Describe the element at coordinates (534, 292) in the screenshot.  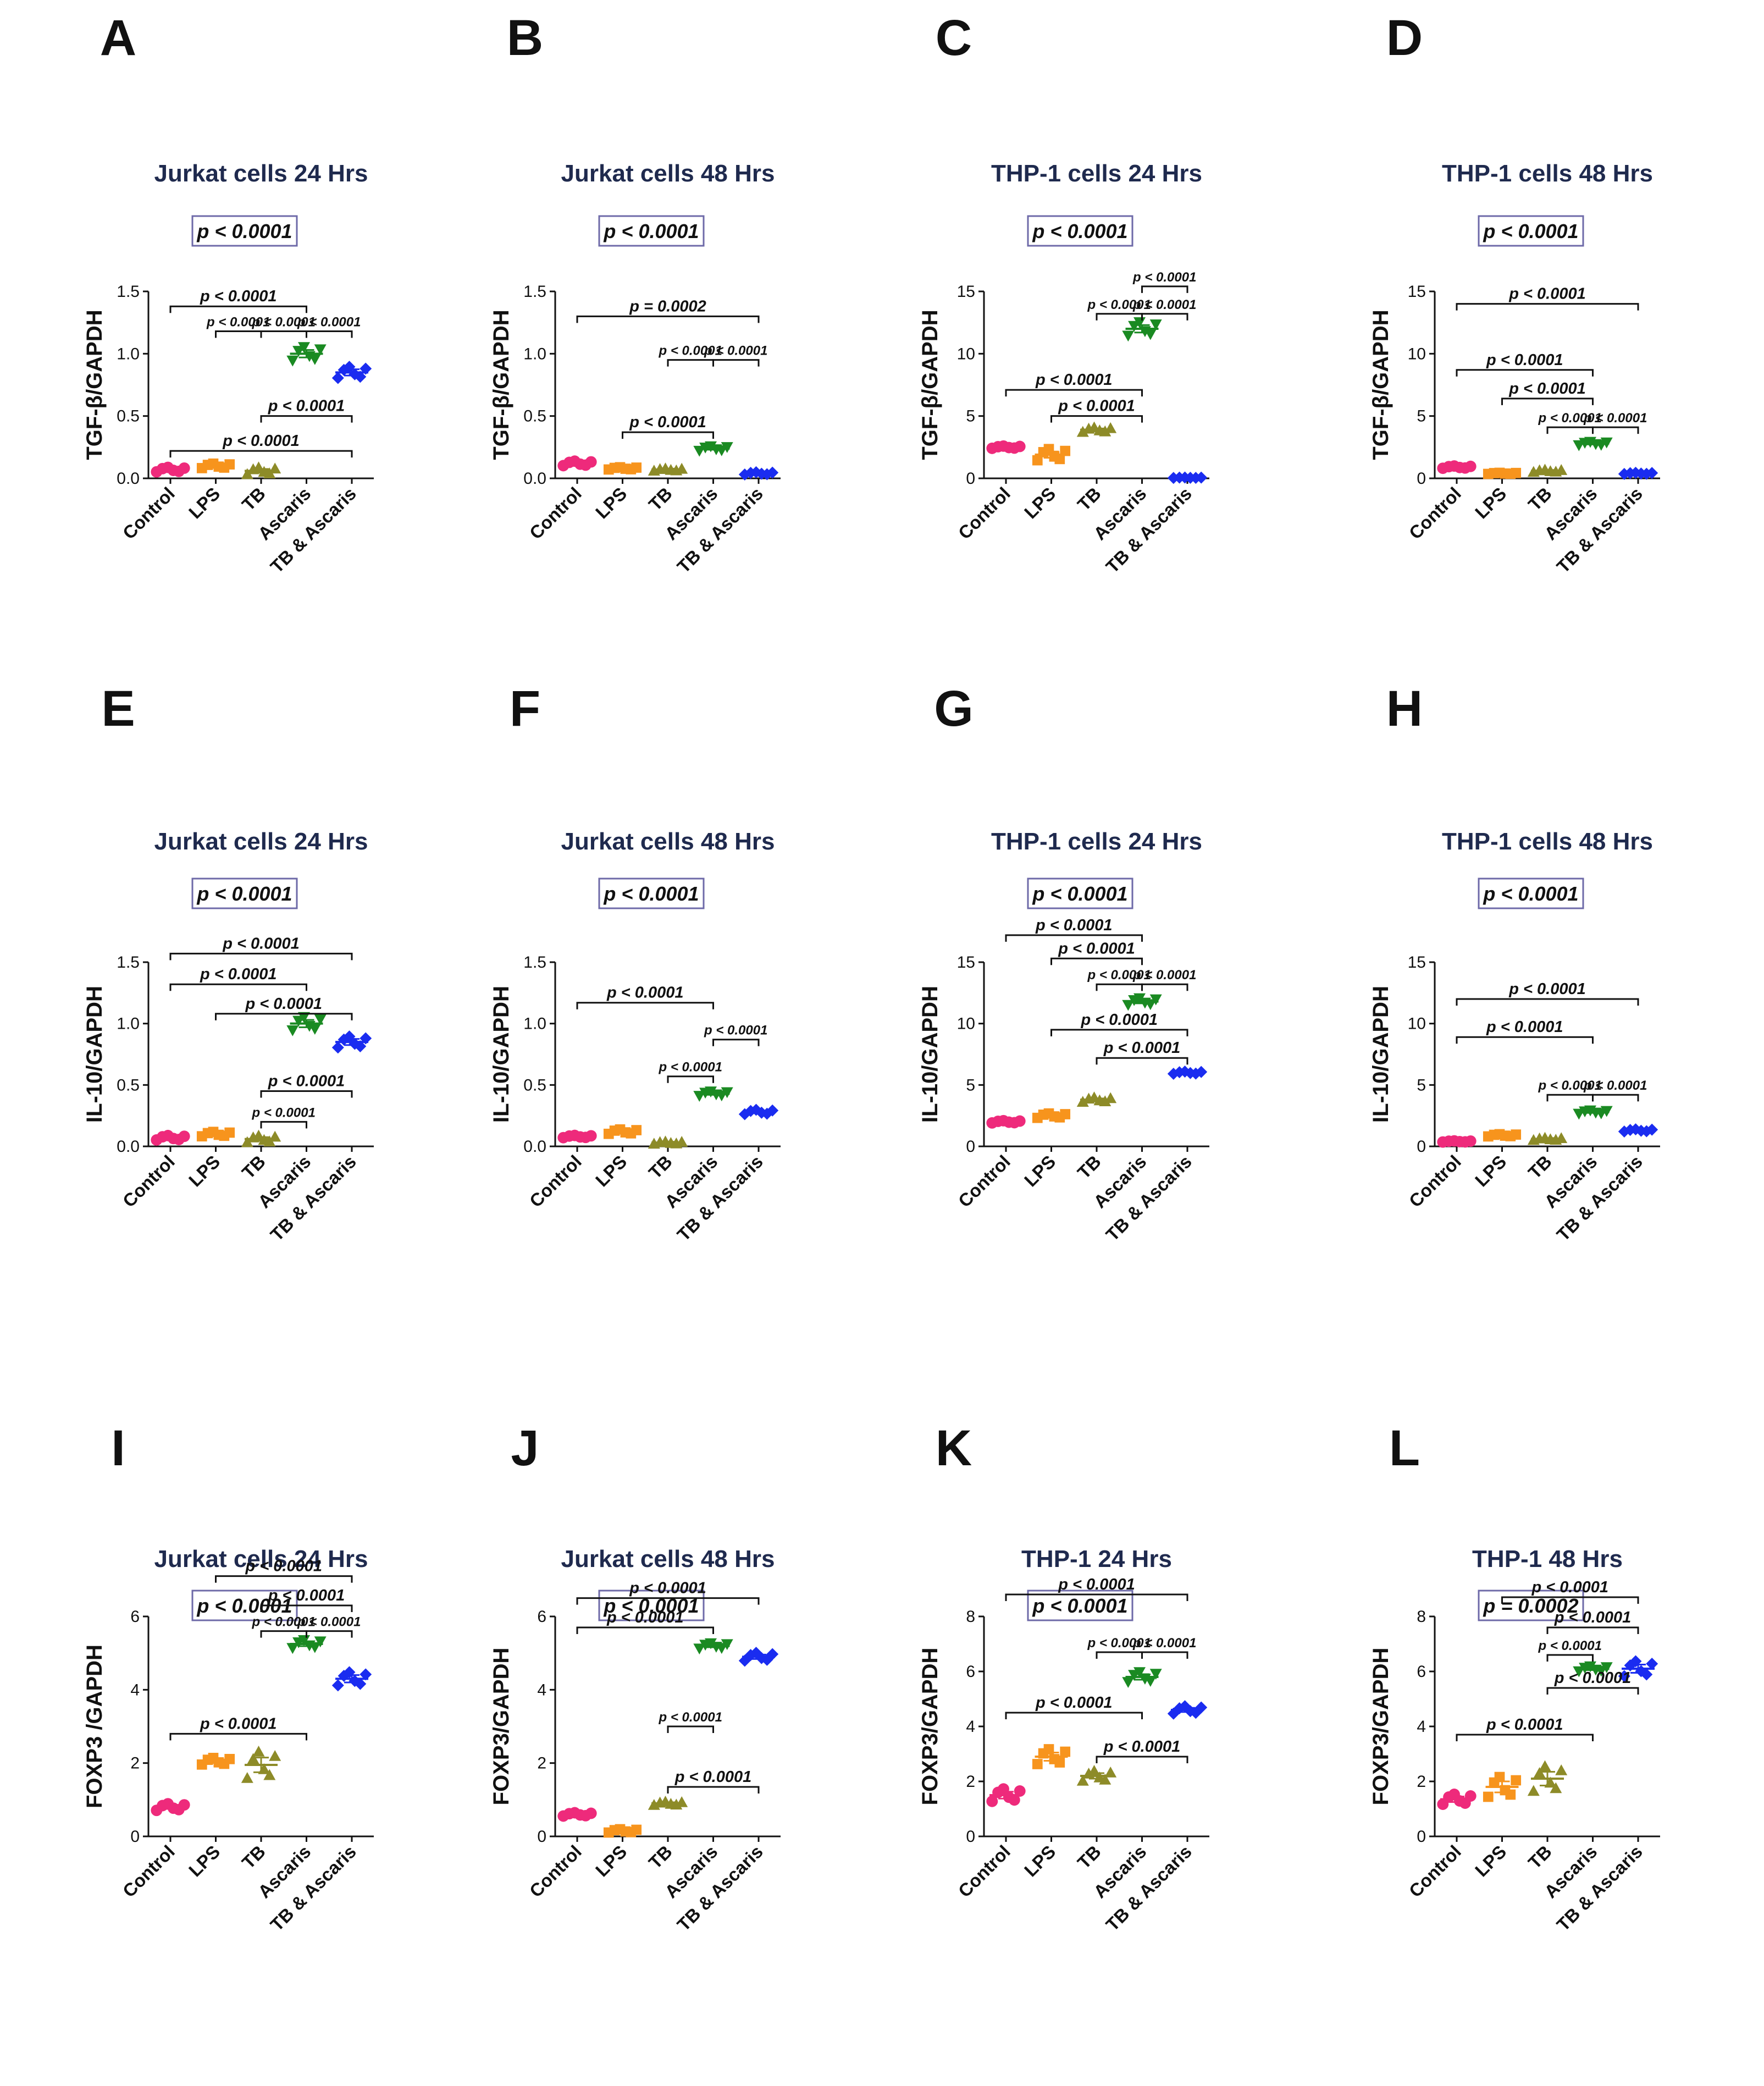
I see `y-tick-label: 1.5` at that location.